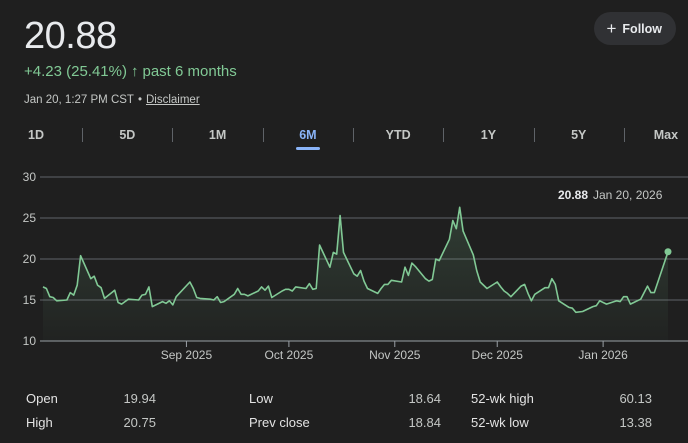 The image size is (688, 443). Describe the element at coordinates (36, 135) in the screenshot. I see `tab-1d: 1D` at that location.